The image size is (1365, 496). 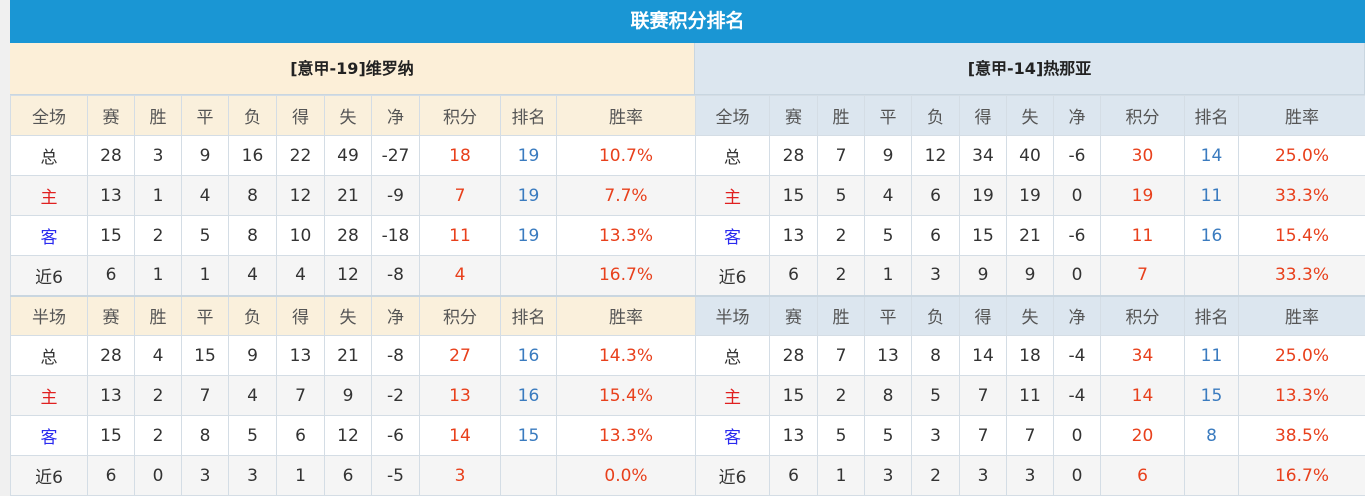 What do you see at coordinates (888, 276) in the screenshot?
I see `cell-draws: 1` at bounding box center [888, 276].